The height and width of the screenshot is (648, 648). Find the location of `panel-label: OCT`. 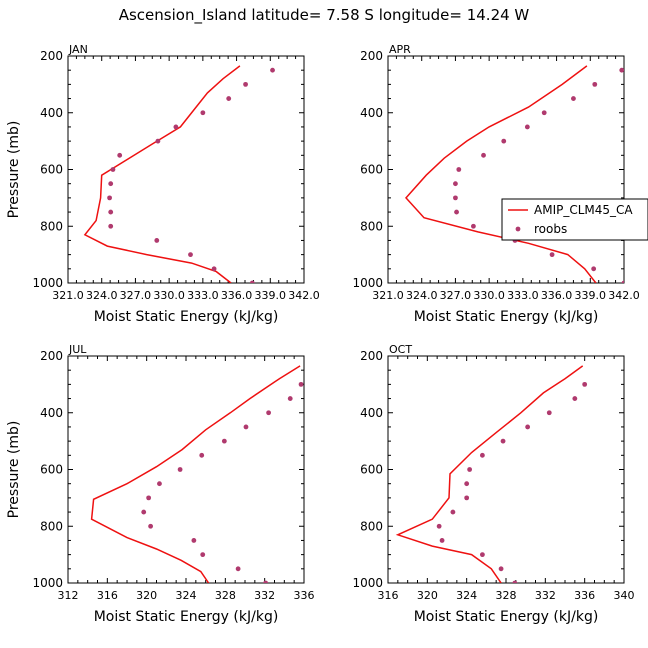

panel-label: OCT is located at coordinates (400, 349).